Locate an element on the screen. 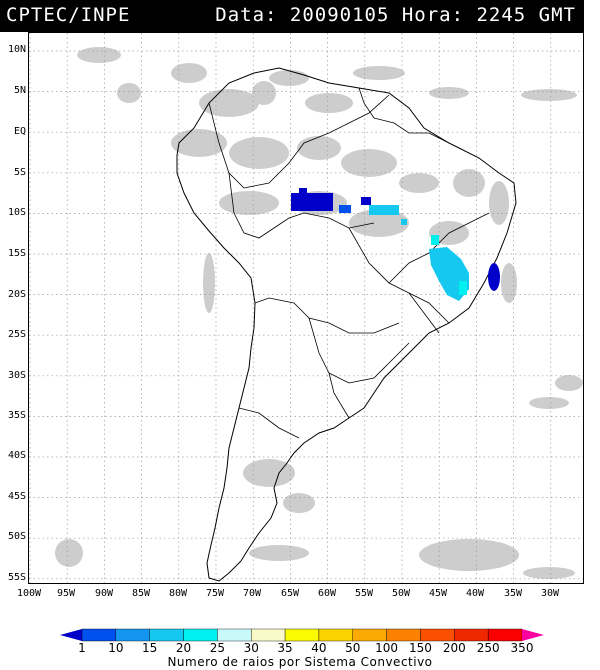  lon-label-100W: 100W is located at coordinates (29, 593).